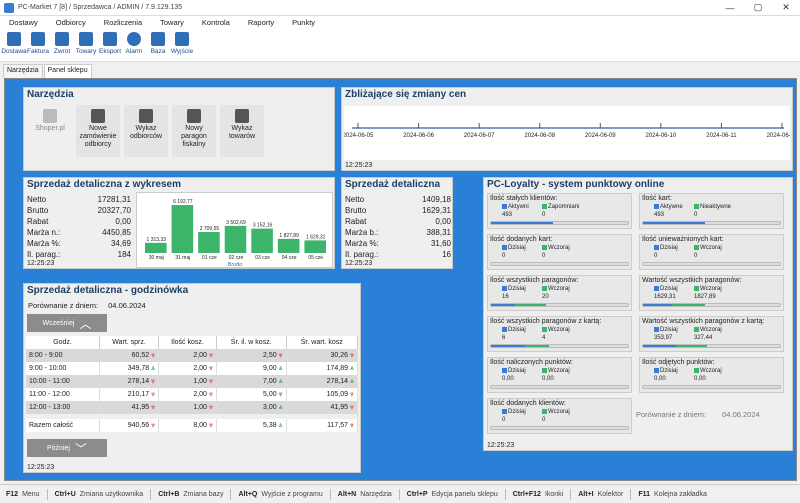 The width and height of the screenshot is (800, 503). Describe the element at coordinates (600, 136) in the screenshot. I see `timeline-date: 2024-06-09` at that location.